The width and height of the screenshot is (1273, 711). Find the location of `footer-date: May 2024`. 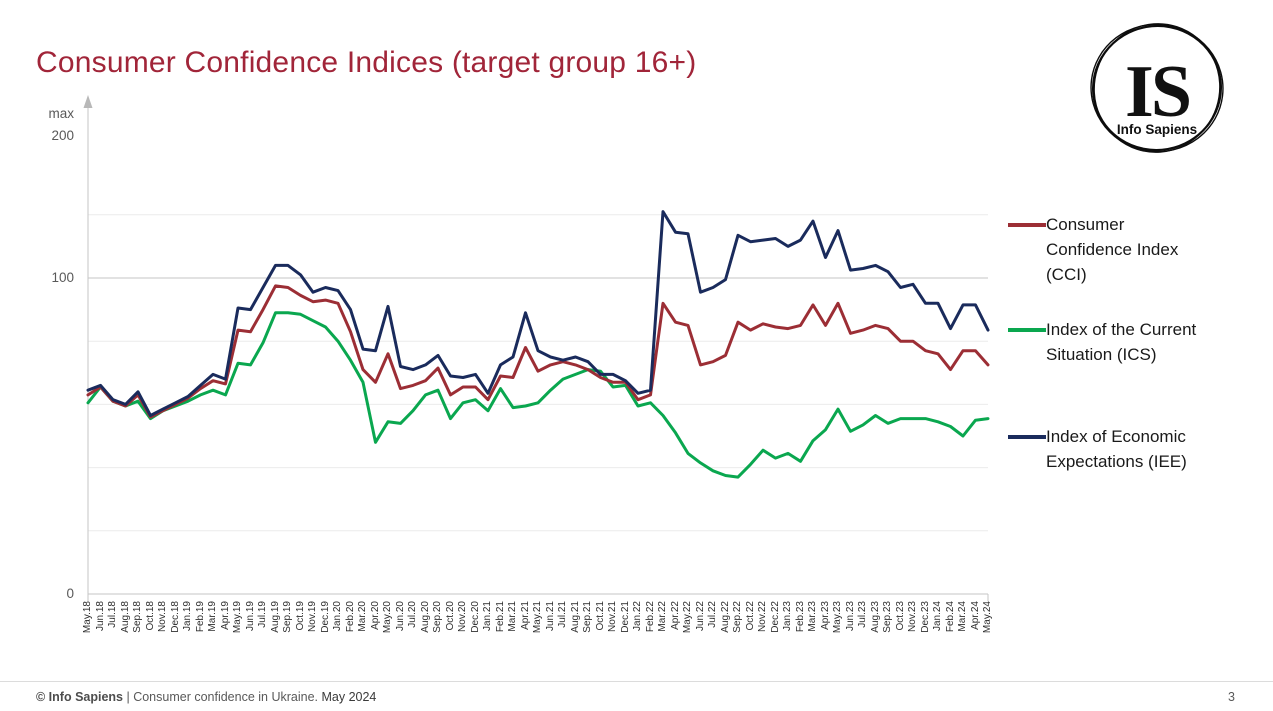

footer-date: May 2024 is located at coordinates (349, 697).